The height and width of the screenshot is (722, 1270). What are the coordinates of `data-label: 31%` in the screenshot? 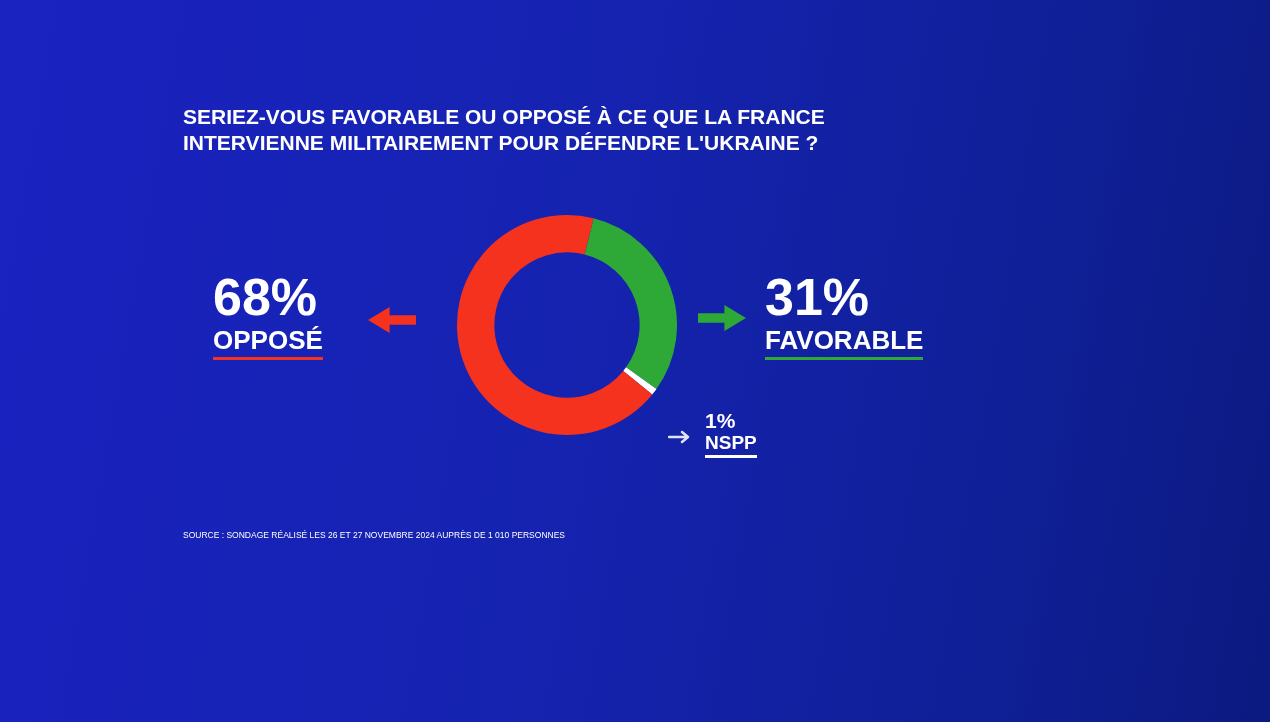 It's located at (818, 297).